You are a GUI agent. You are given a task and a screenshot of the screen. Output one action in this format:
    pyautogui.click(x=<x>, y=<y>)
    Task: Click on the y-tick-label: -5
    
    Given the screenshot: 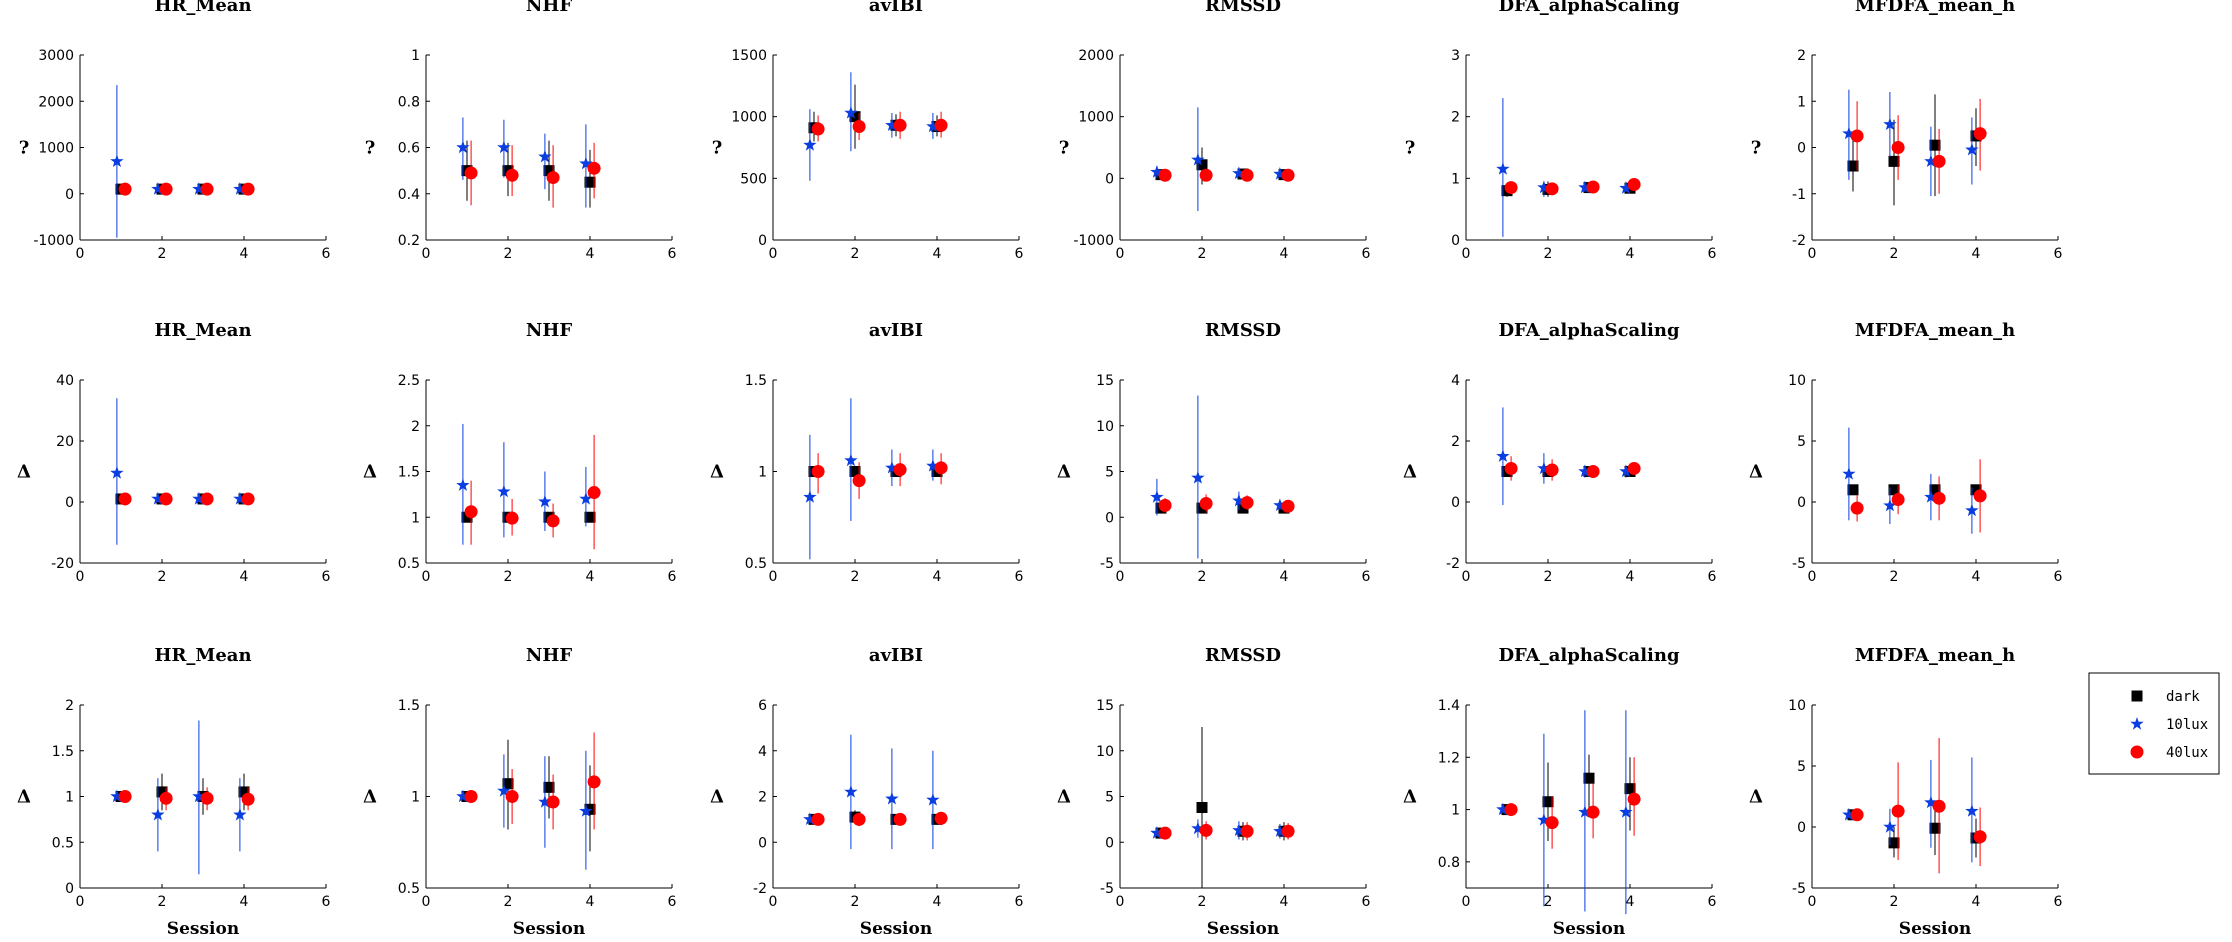 What is the action you would take?
    pyautogui.click(x=1107, y=889)
    